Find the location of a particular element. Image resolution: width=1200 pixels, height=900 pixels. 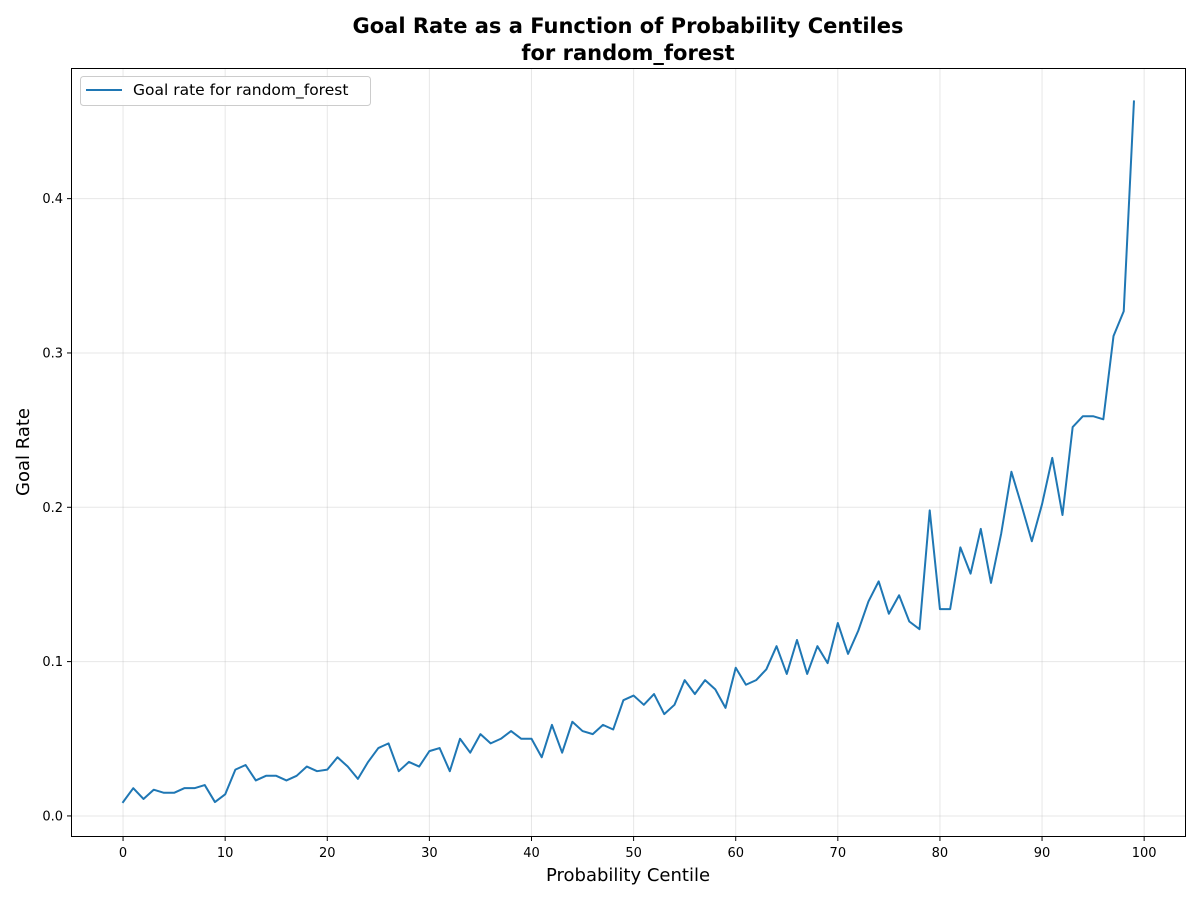

legend-label: Goal rate for random_forest is located at coordinates (240, 90).